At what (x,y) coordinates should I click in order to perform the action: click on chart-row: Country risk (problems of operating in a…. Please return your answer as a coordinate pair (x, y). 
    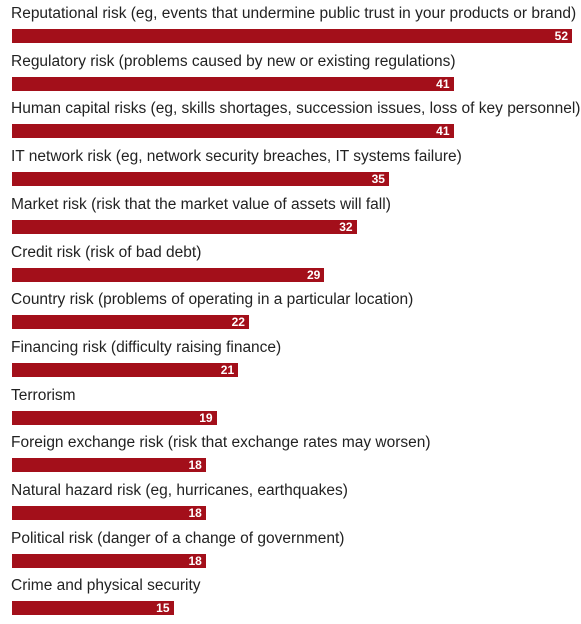
    Looking at the image, I should click on (290, 314).